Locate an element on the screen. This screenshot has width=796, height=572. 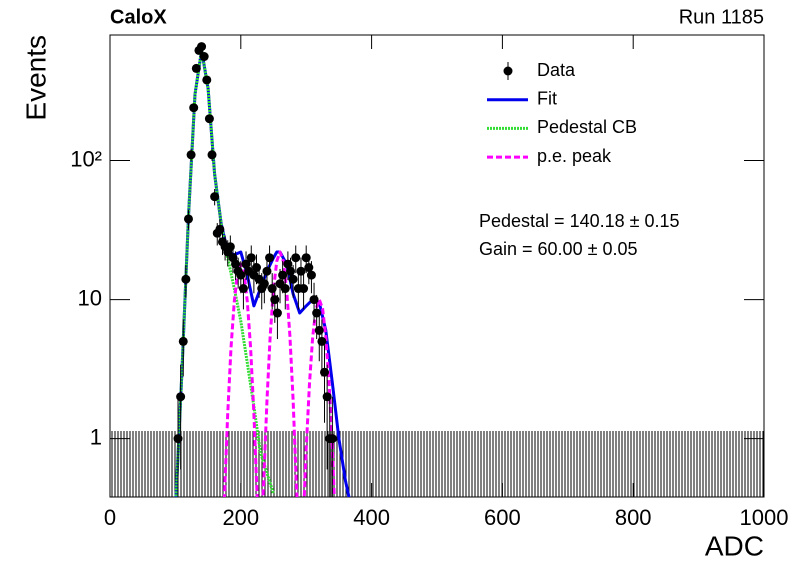
x-tick-label: 0 is located at coordinates (110, 517).